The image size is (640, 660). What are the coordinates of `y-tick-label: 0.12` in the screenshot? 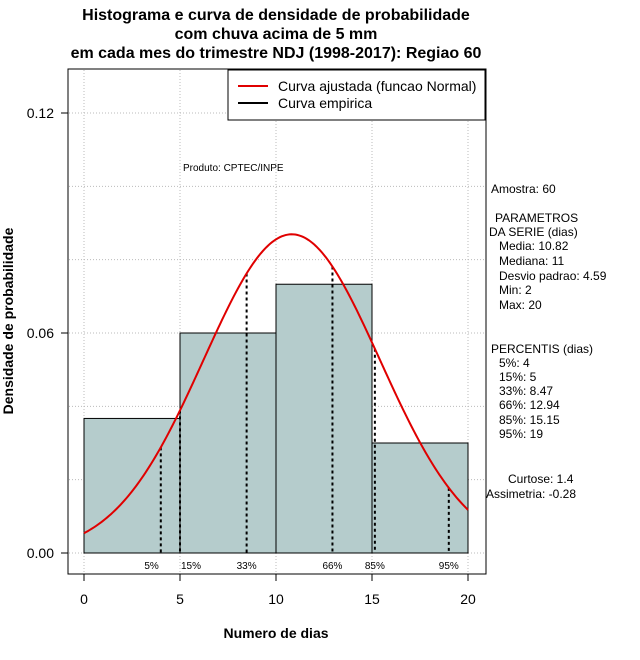 It's located at (40, 113).